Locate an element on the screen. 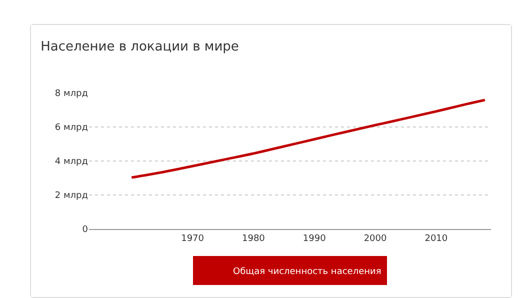 The width and height of the screenshot is (526, 298). x-tick-label: 2010 is located at coordinates (436, 239).